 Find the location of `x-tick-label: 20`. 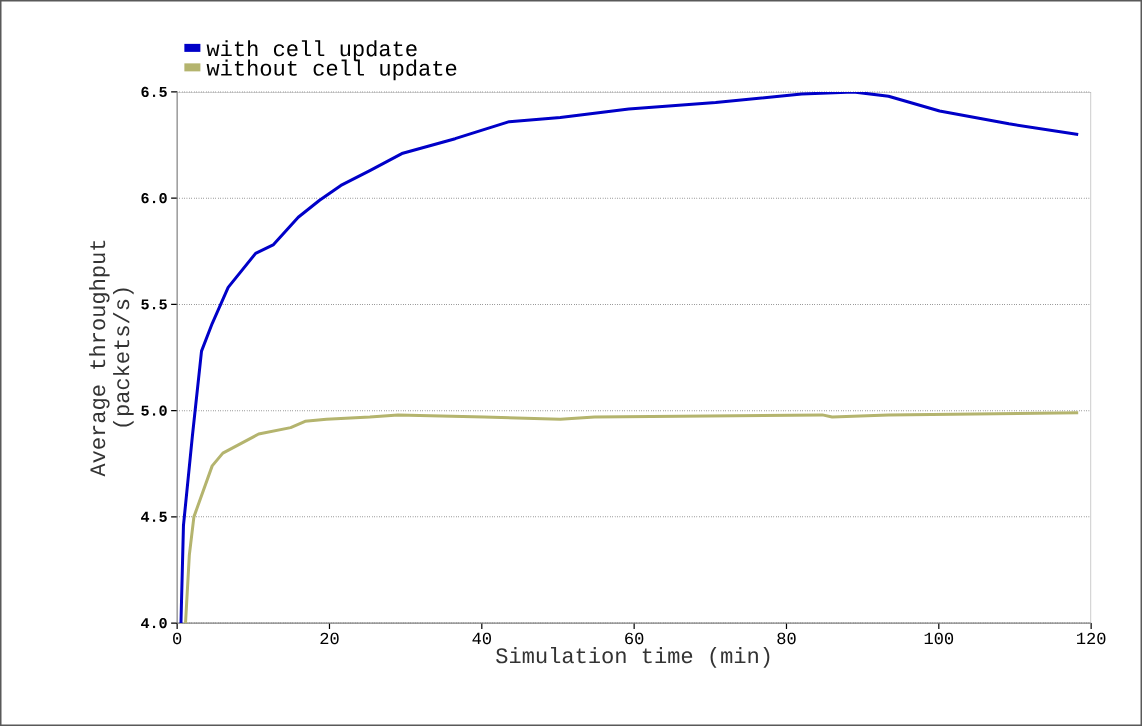

x-tick-label: 20 is located at coordinates (329, 638).